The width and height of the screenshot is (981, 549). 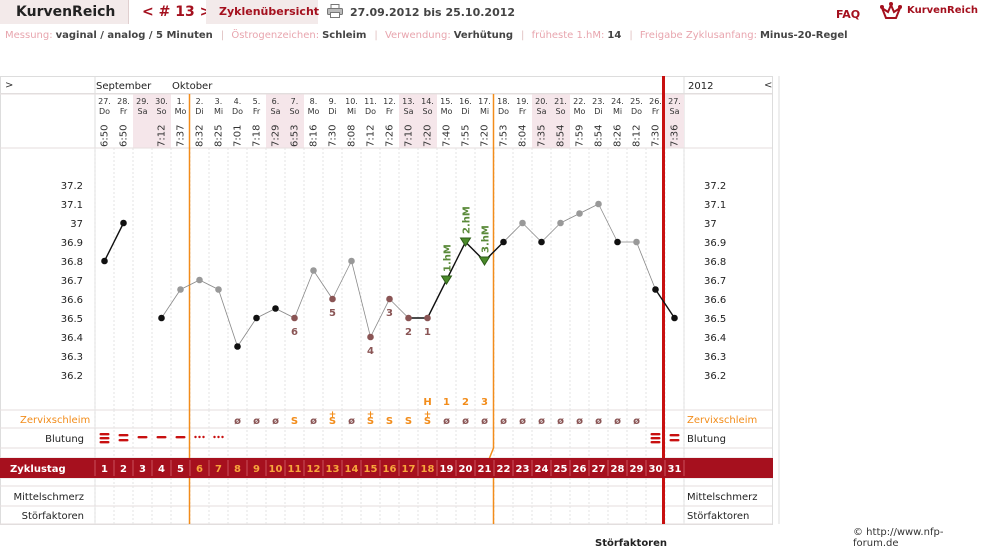 What do you see at coordinates (64, 12) in the screenshot?
I see `app-logo-tab: KurvenReich` at bounding box center [64, 12].